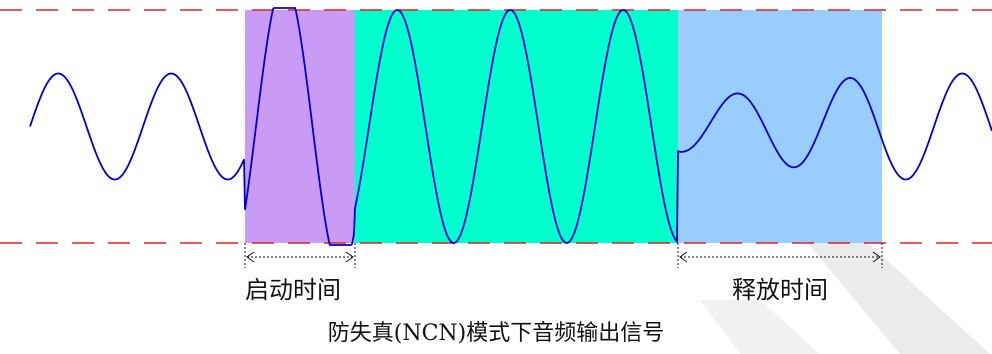  I want to click on release-time-arrow, so click(780, 257).